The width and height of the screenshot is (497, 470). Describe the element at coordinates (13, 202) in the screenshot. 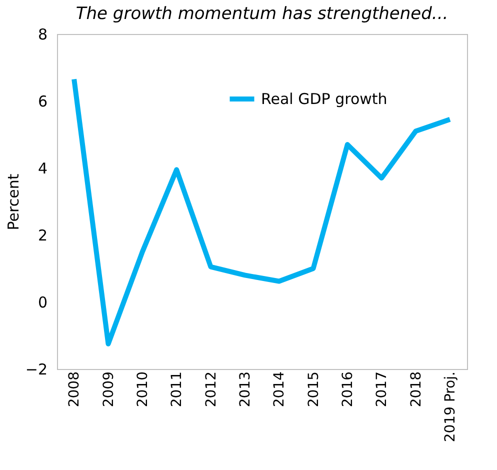

I see `y-axis-title: Percent` at that location.